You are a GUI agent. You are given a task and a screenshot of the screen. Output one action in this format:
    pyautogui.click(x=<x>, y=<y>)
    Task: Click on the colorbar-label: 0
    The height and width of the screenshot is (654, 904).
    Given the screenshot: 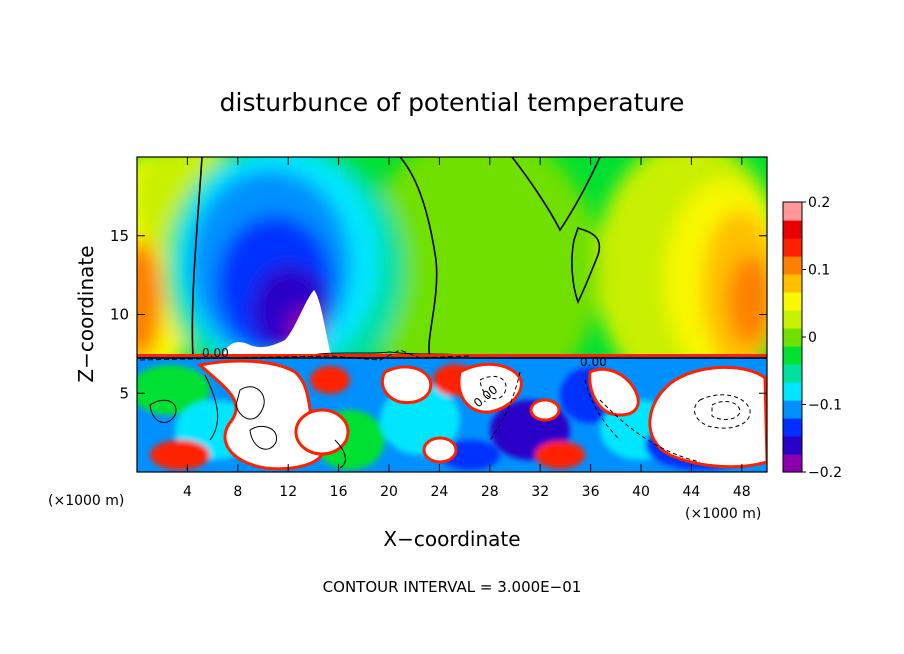 What is the action you would take?
    pyautogui.click(x=812, y=338)
    